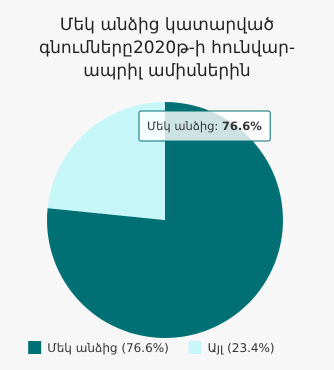  I want to click on text: Մեկ անձից: 76.6%, so click(204, 126).